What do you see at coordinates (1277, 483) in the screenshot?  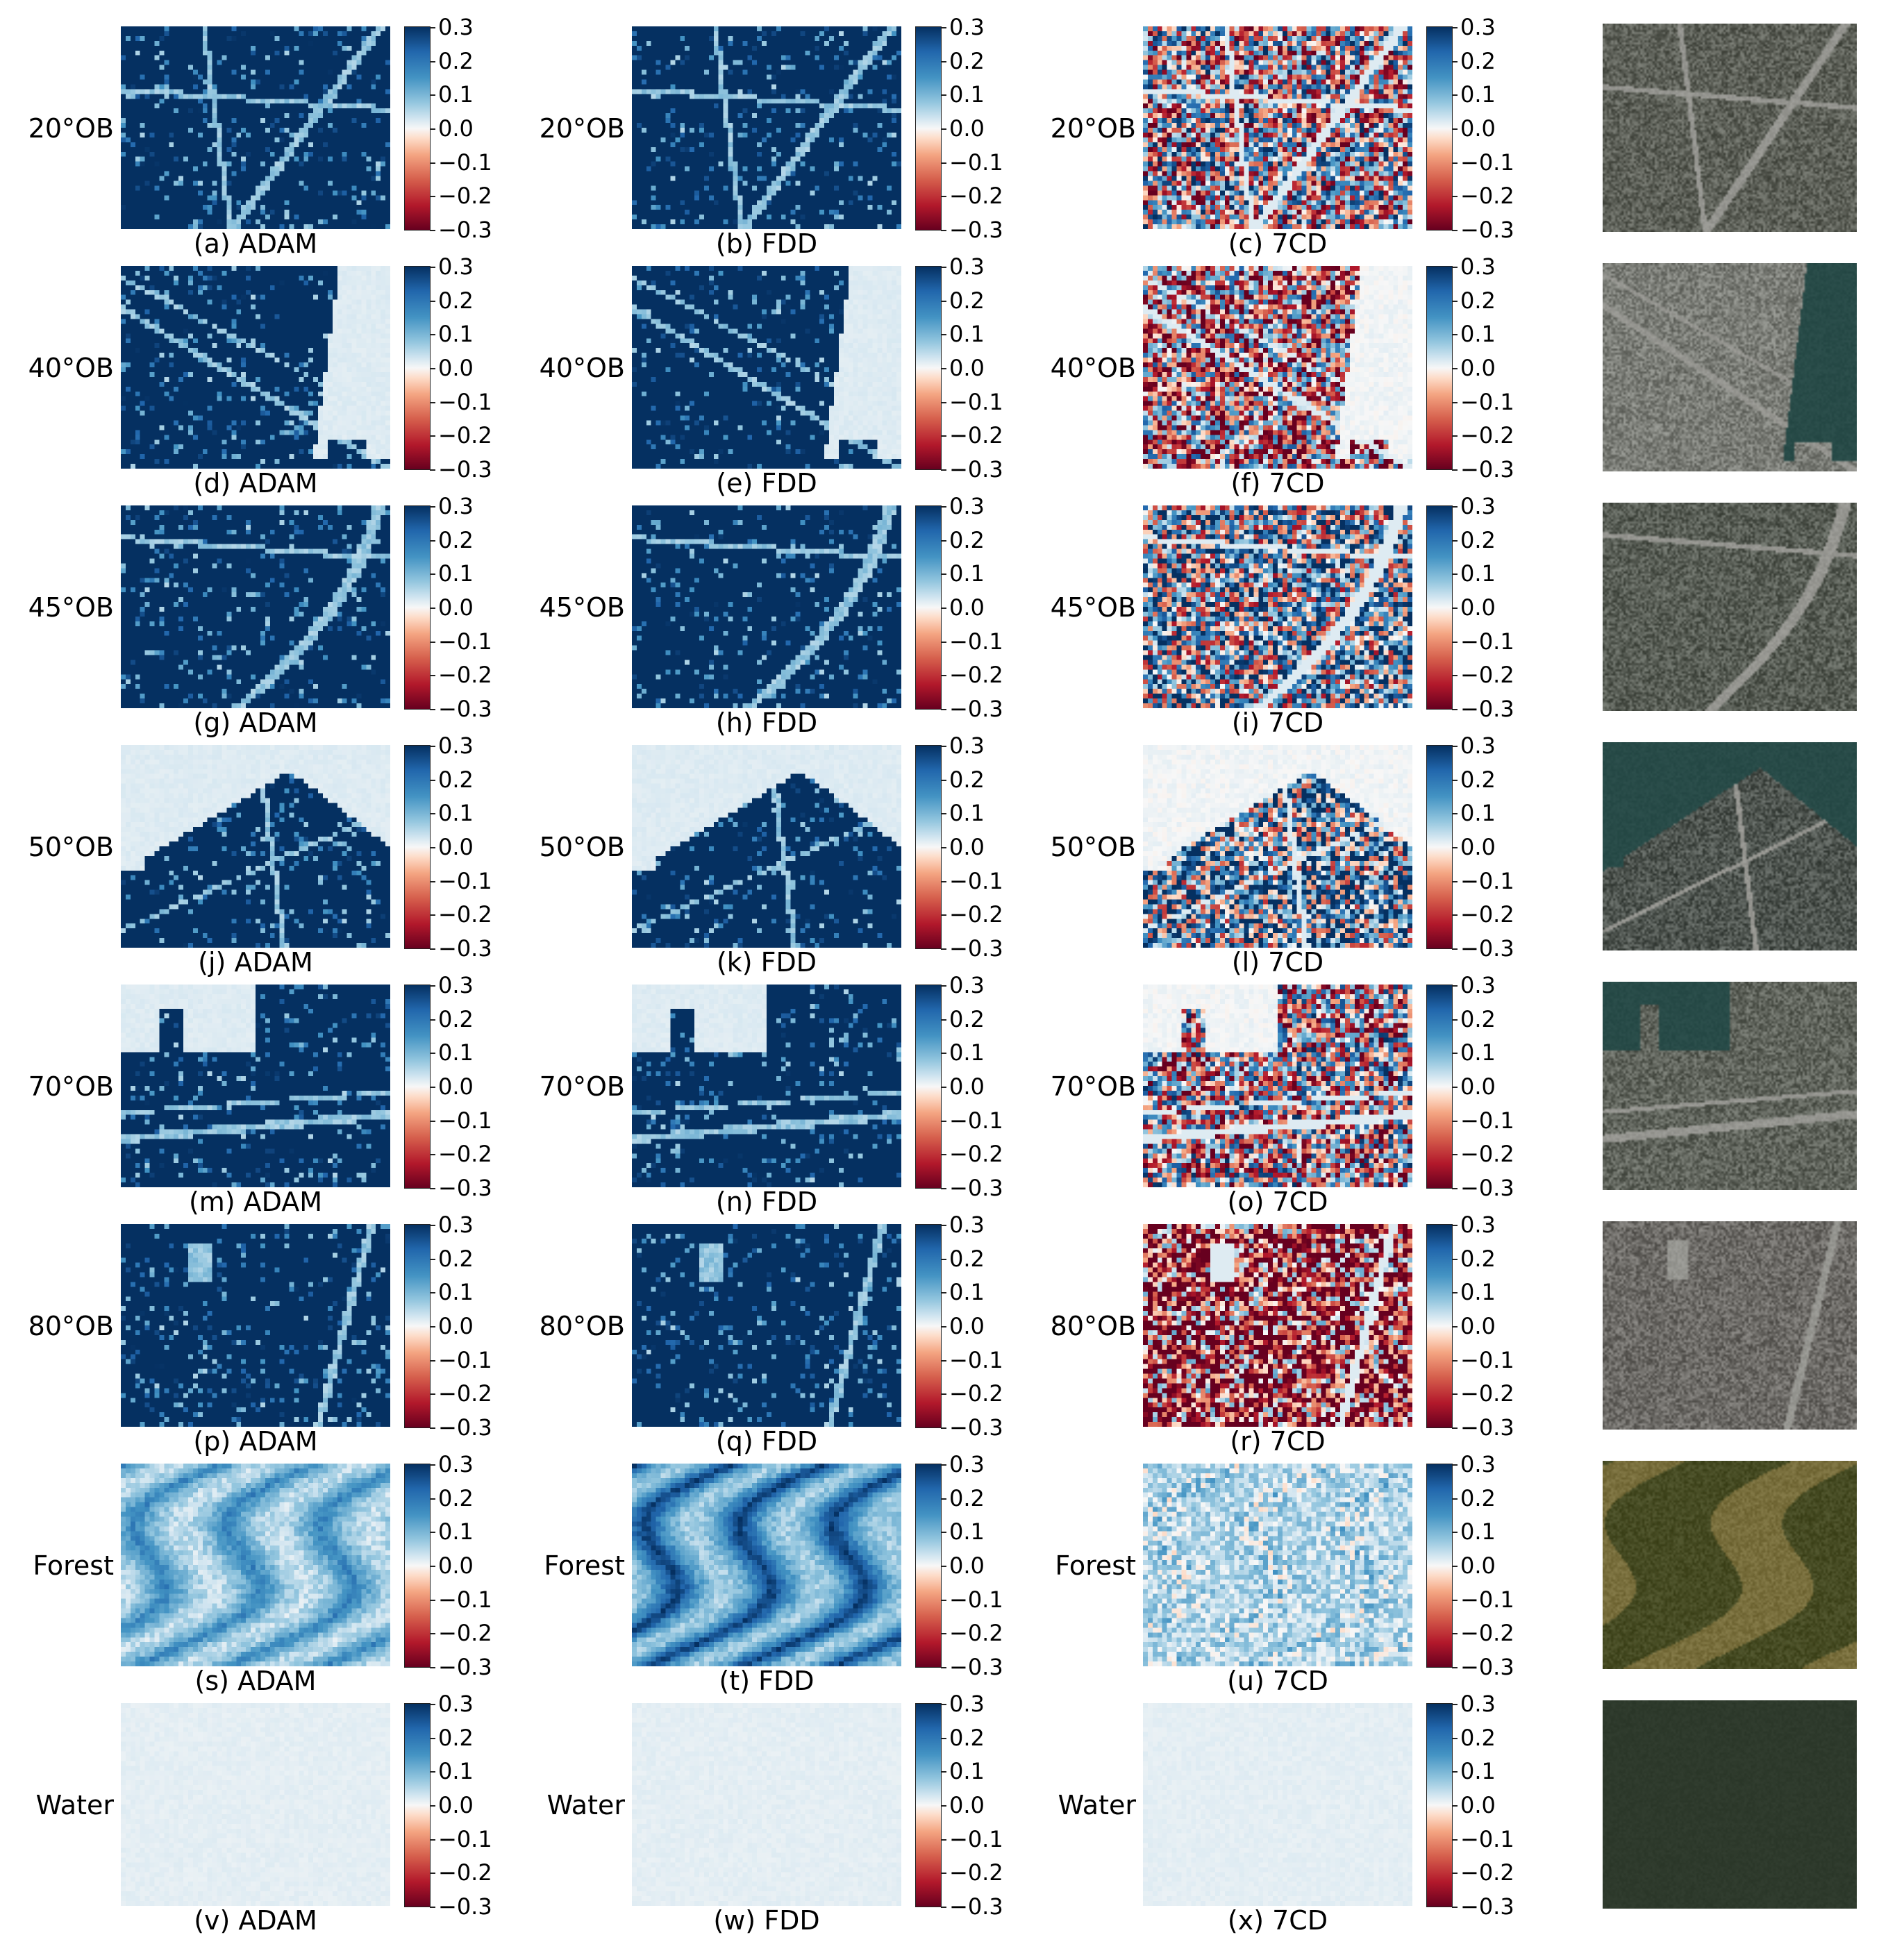 I see `panel-caption: (f) 7CD` at bounding box center [1277, 483].